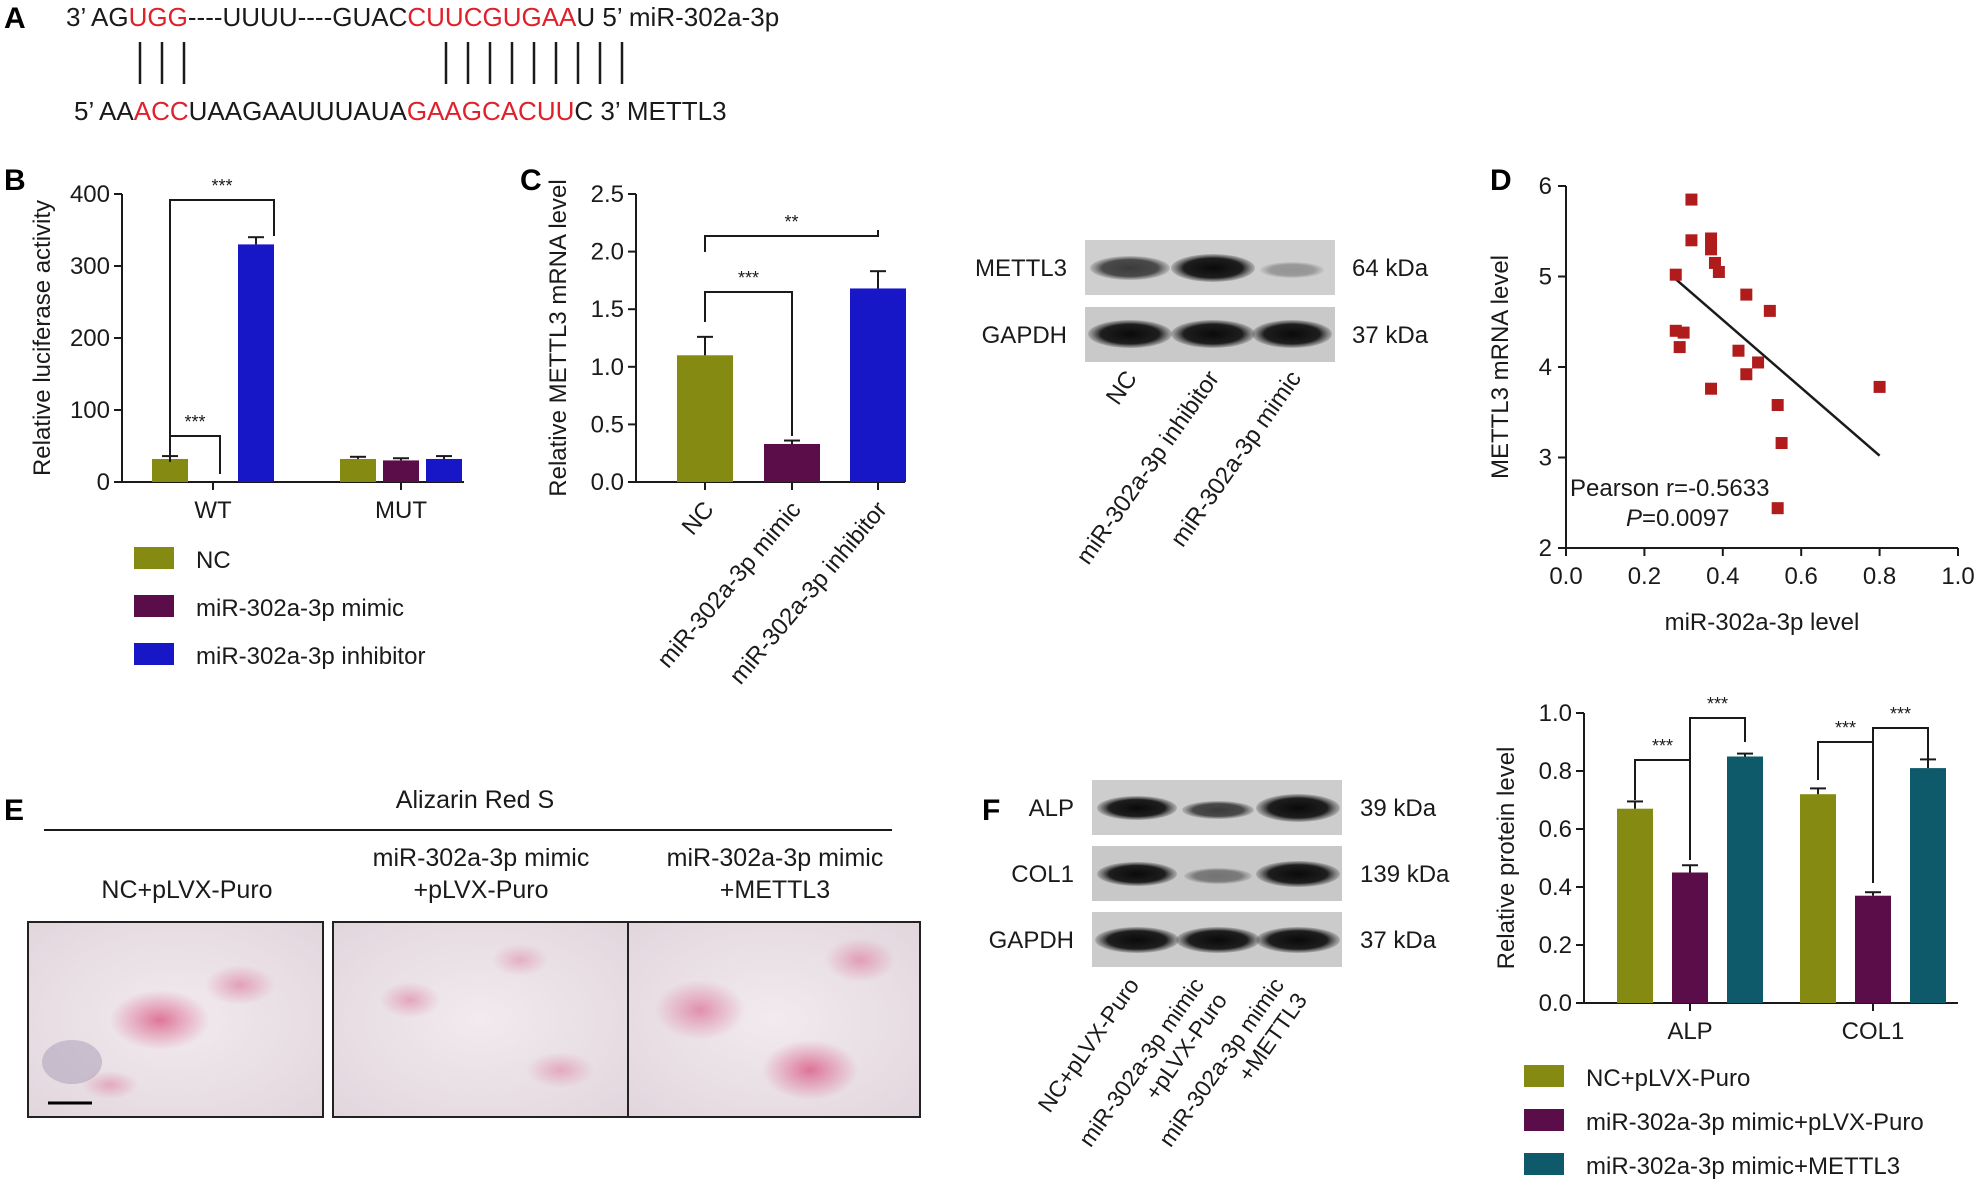 Image resolution: width=1982 pixels, height=1189 pixels. I want to click on blot-f-size-label: 139 kDa, so click(1405, 874).